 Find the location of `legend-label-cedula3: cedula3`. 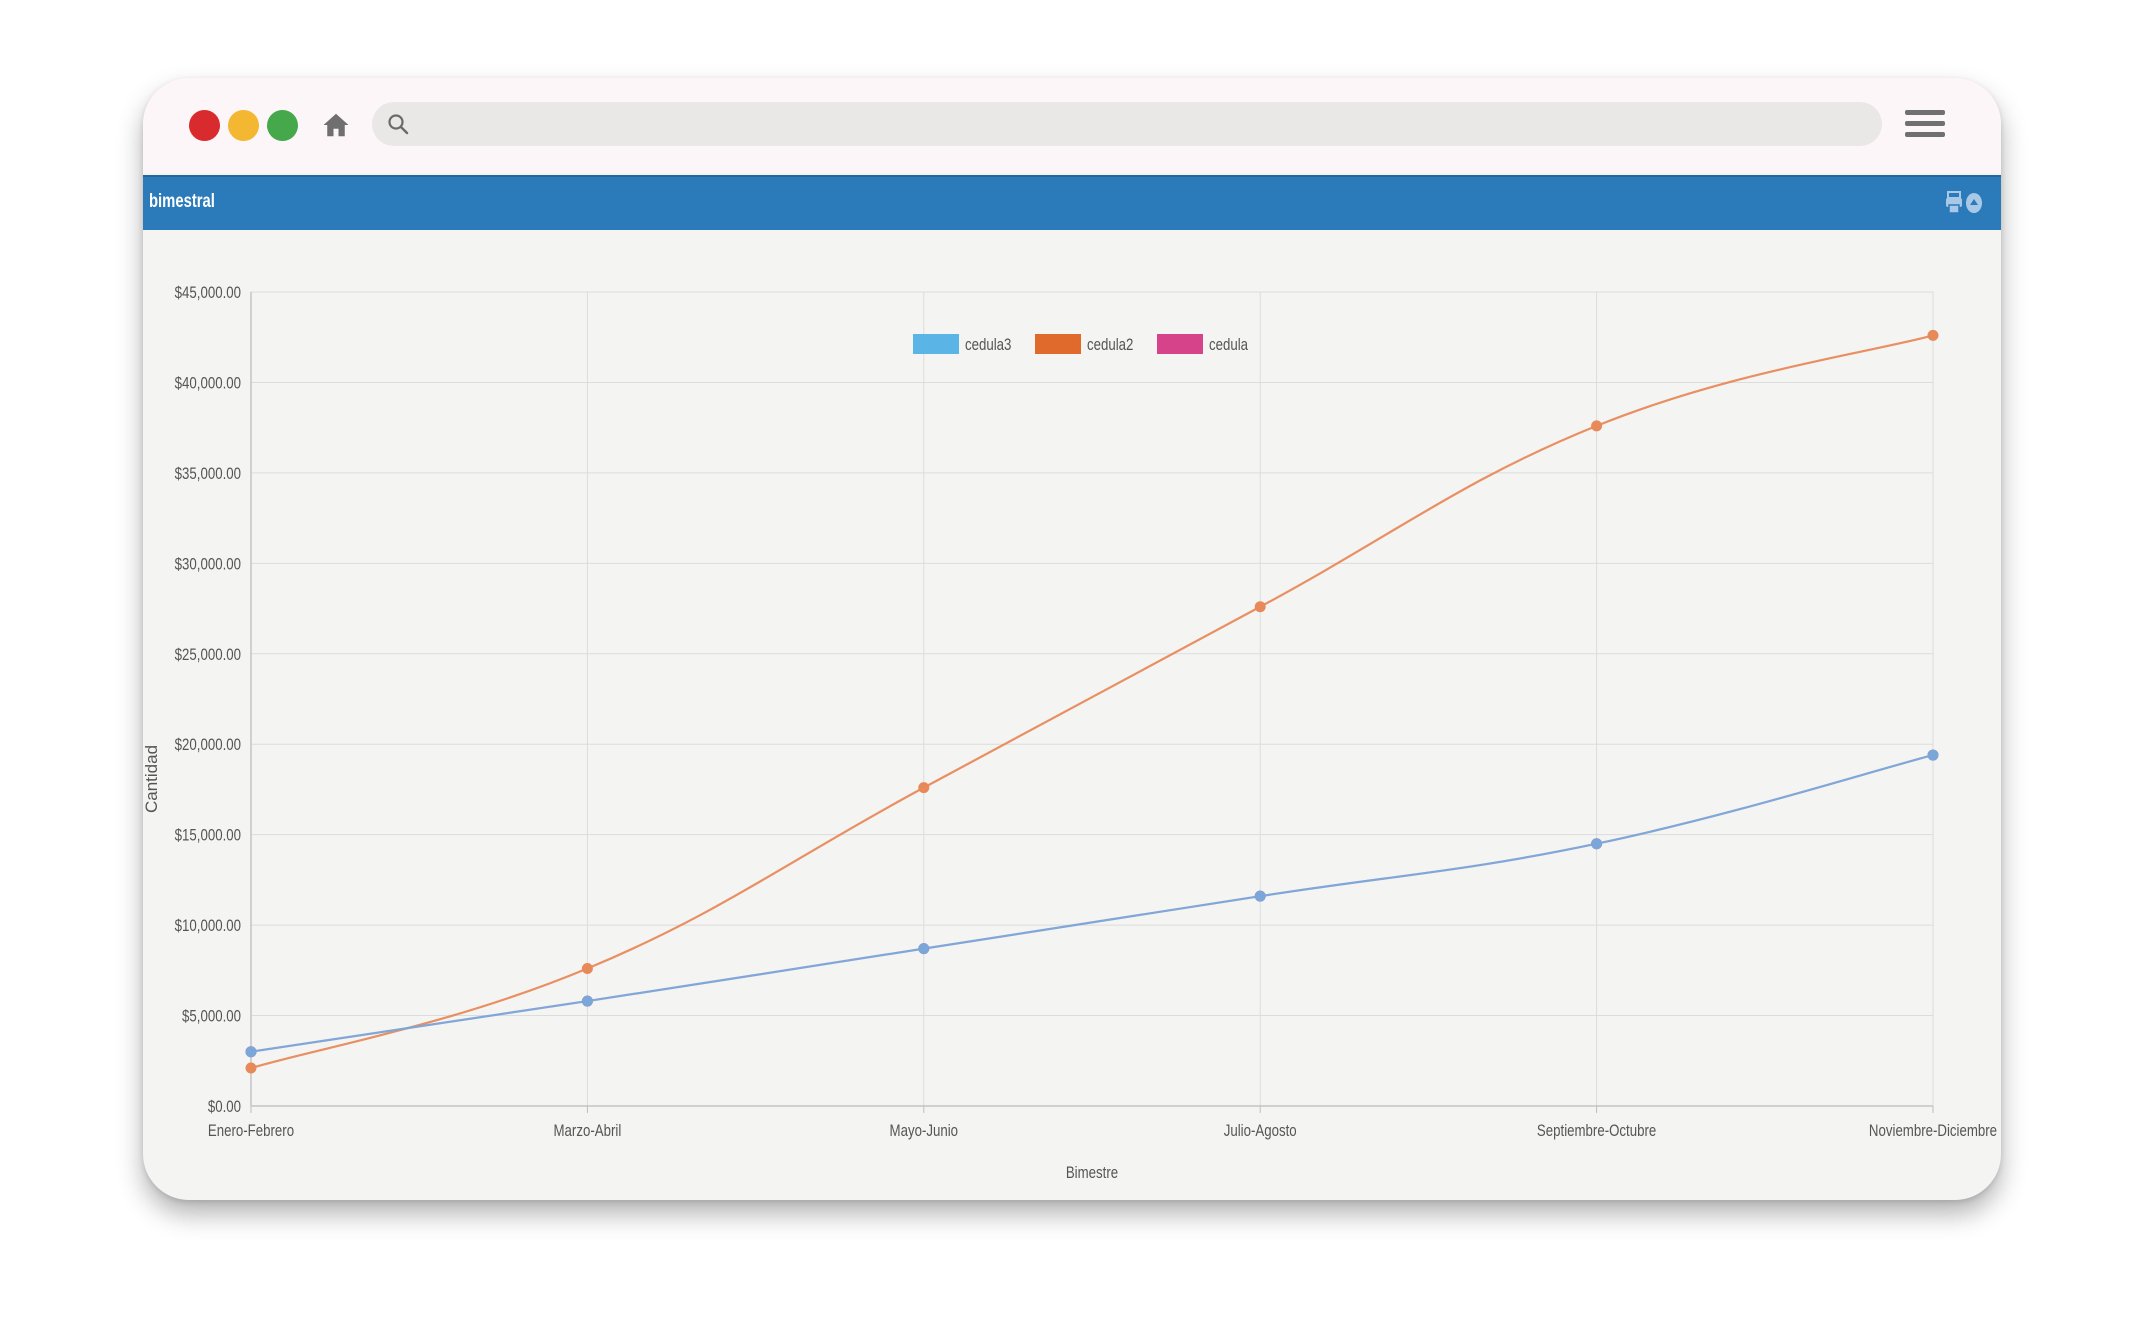

legend-label-cedula3: cedula3 is located at coordinates (988, 345).